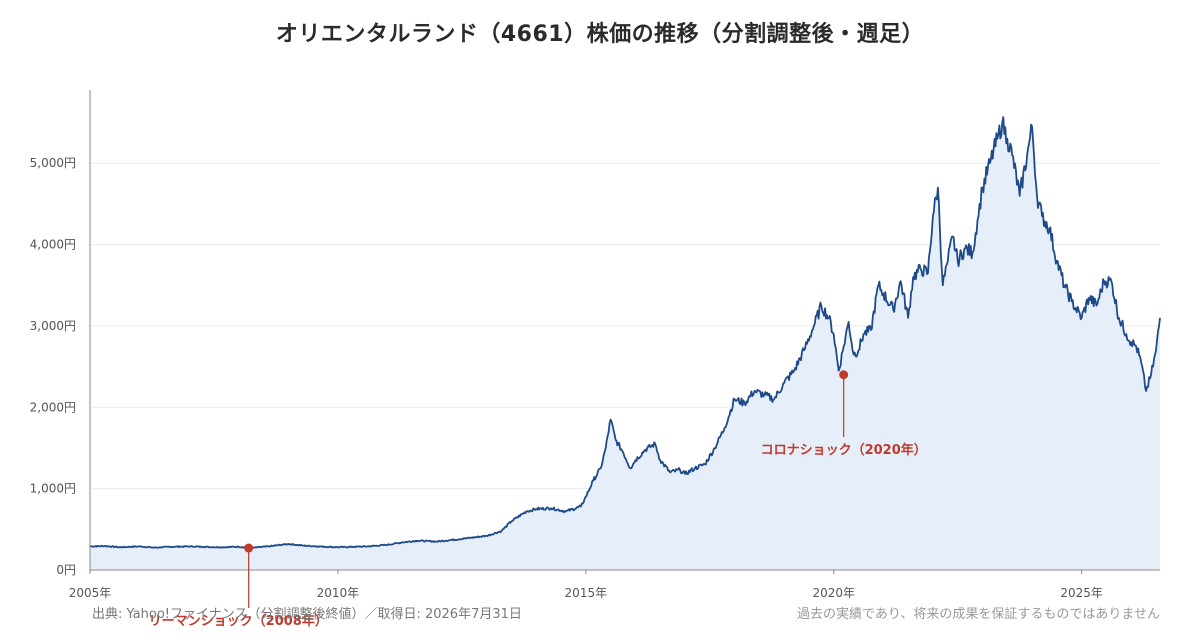  Describe the element at coordinates (66, 570) in the screenshot. I see `y-tick-label: 0円` at that location.